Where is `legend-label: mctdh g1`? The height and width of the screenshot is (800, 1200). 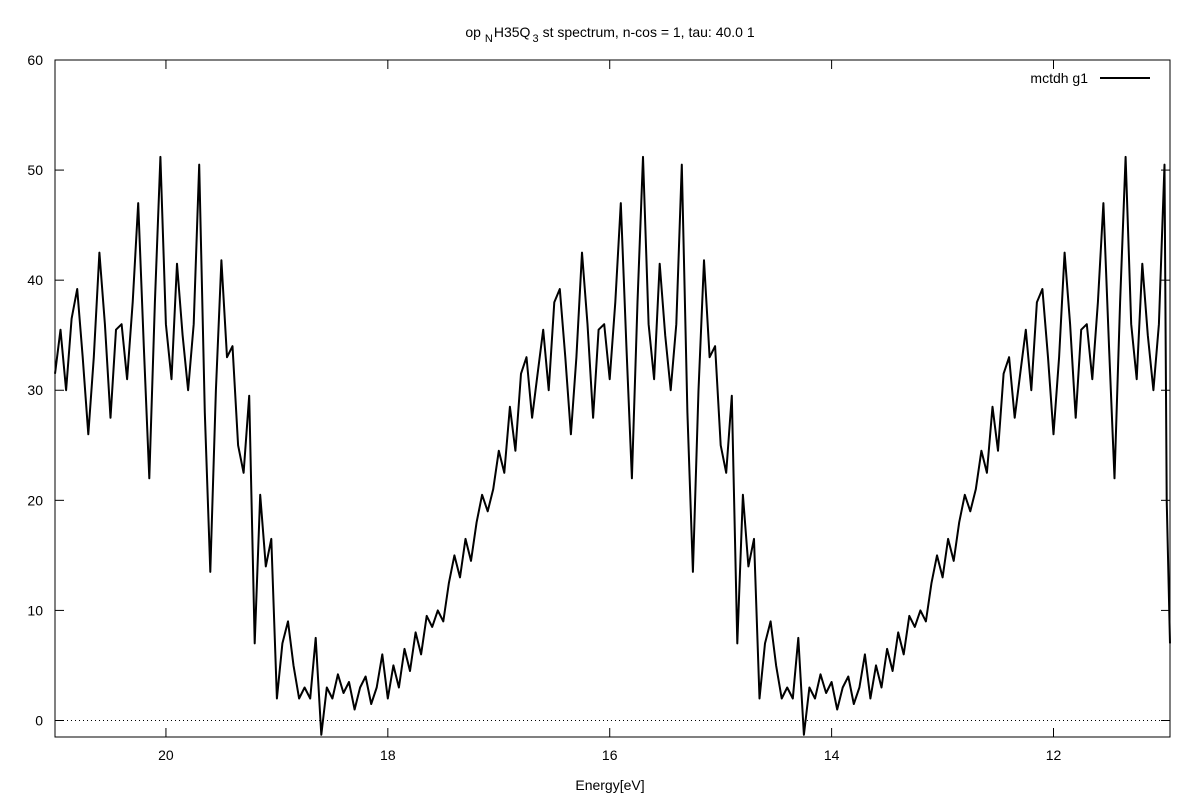
legend-label: mctdh g1 is located at coordinates (1059, 78).